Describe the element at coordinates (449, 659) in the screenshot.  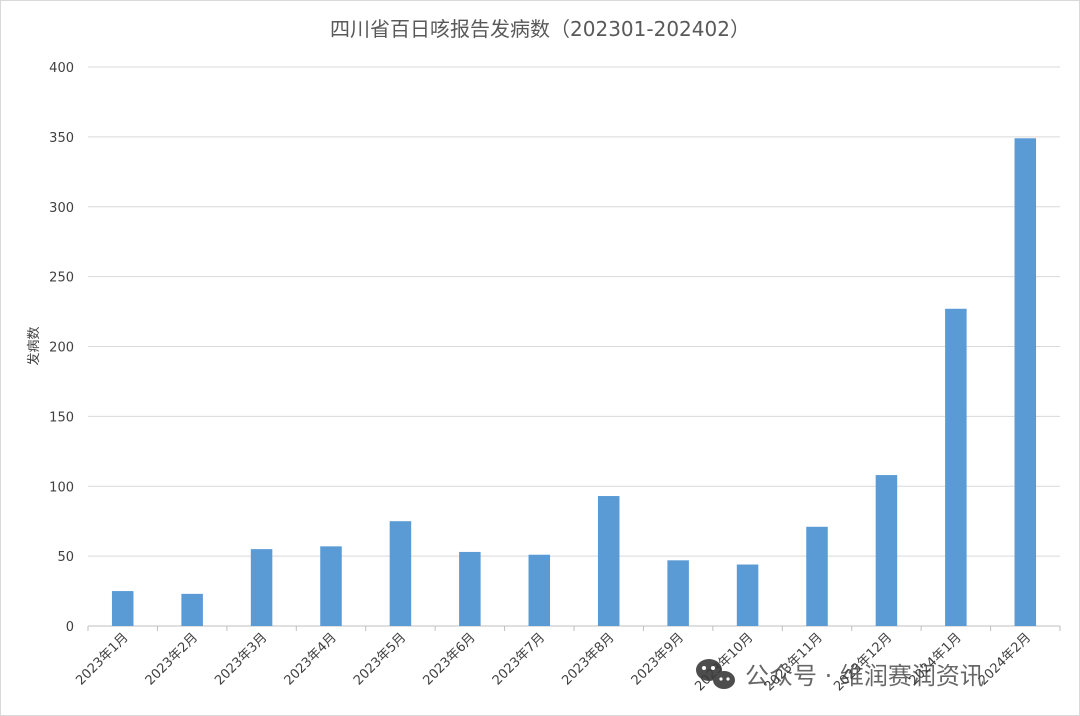
I see `x-tick-label: 2023年6月` at that location.